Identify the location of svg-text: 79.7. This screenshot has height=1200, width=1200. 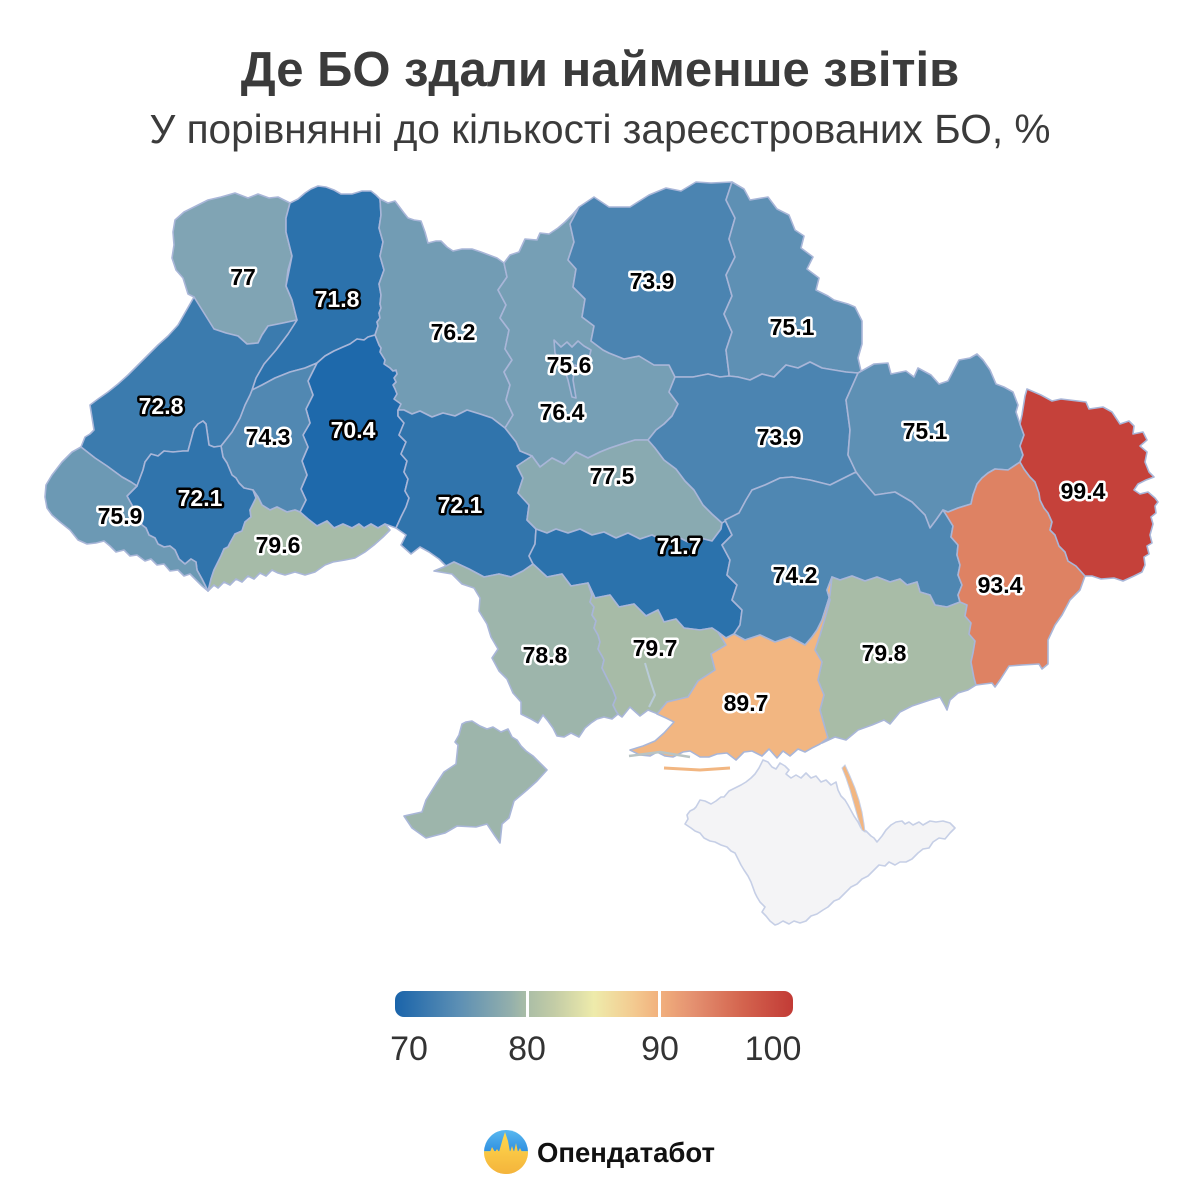
(655, 648).